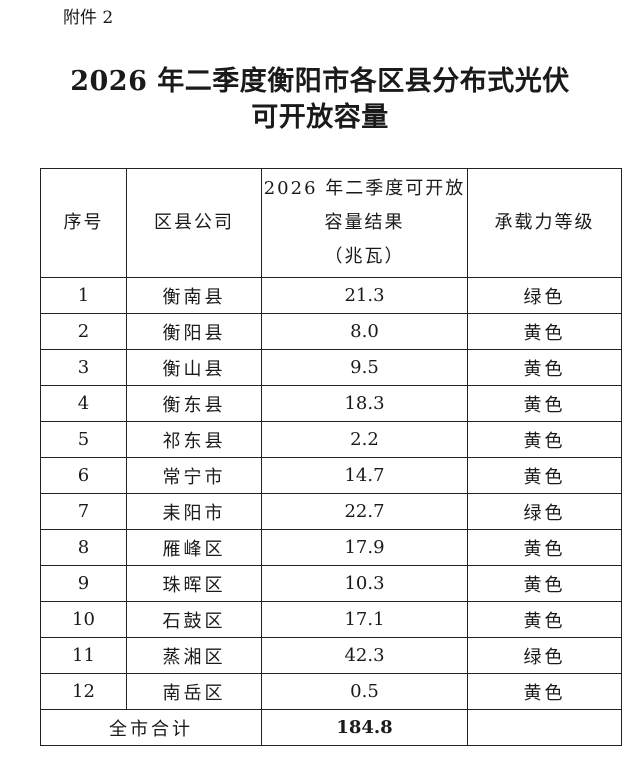 This screenshot has width=640, height=777. What do you see at coordinates (83, 403) in the screenshot?
I see `row-no: 4` at bounding box center [83, 403].